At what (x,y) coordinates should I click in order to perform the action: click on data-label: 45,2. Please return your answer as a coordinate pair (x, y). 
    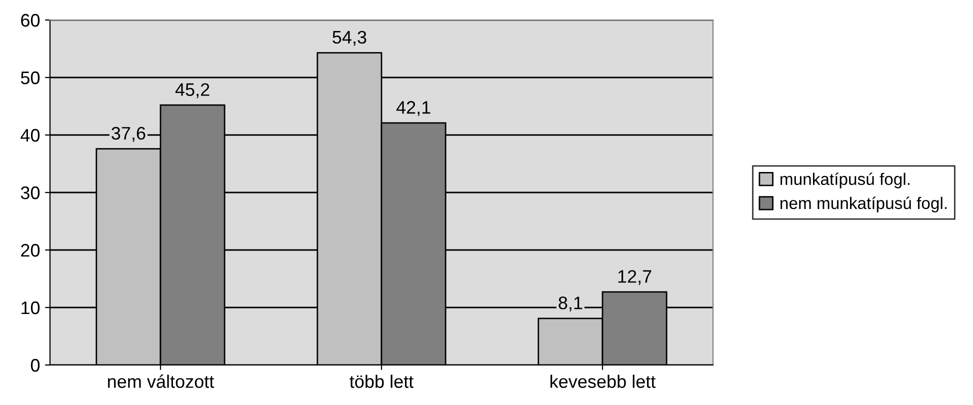
    Looking at the image, I should click on (192, 90).